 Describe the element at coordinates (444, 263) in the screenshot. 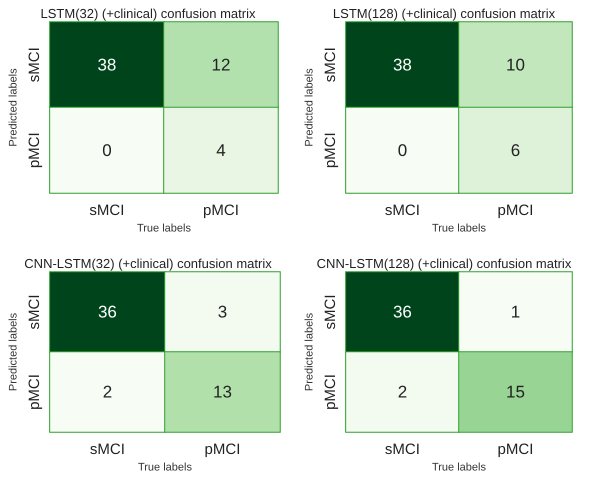

I see `chart-title: CNN-LSTM(128) (+clinical) confusion matrix` at that location.